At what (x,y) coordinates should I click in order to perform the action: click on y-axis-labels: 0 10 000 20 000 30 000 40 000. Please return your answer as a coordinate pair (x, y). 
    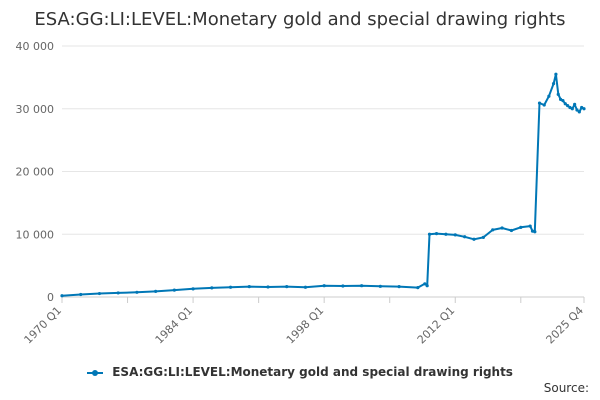
    Looking at the image, I should click on (35, 172).